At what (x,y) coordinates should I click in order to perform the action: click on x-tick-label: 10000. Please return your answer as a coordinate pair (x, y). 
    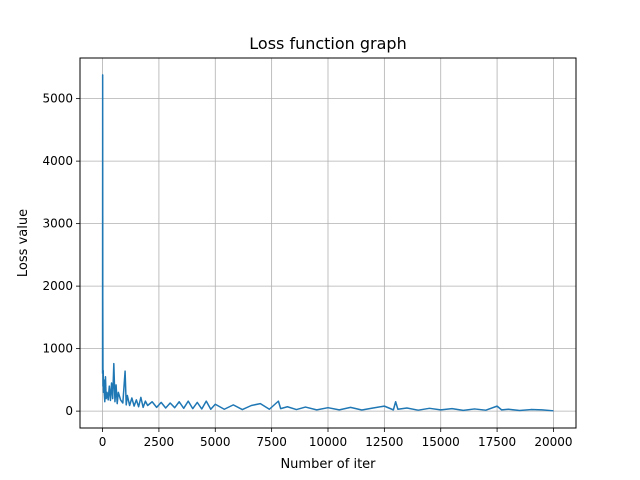
    Looking at the image, I should click on (328, 442).